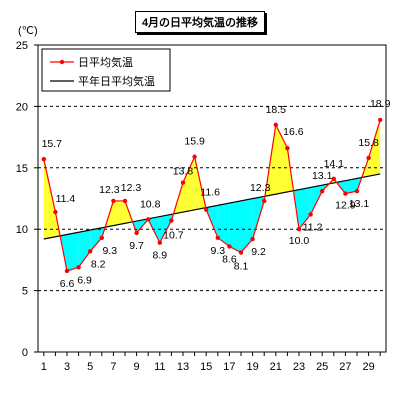 This screenshot has width=400, height=400. Describe the element at coordinates (22, 169) in the screenshot. I see `y-tick-label: 15` at that location.